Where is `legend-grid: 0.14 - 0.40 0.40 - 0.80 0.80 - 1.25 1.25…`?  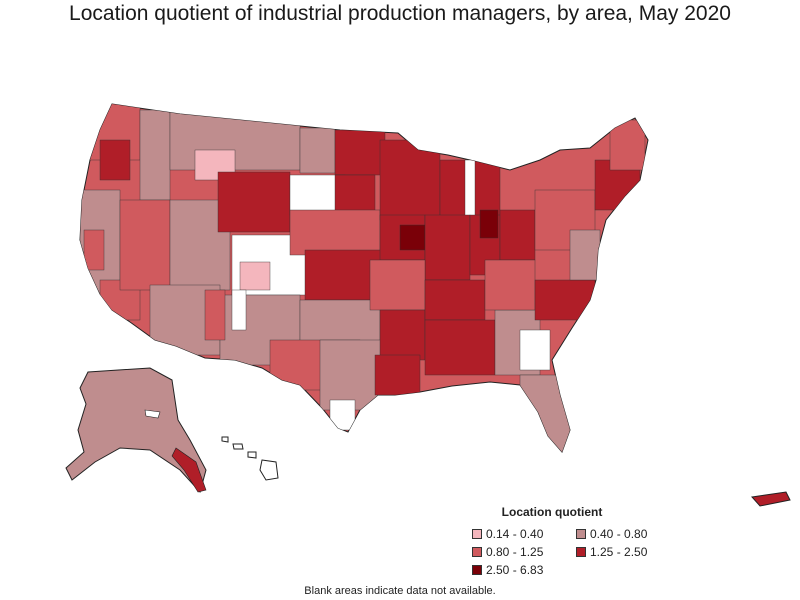
legend-grid: 0.14 - 0.40 0.40 - 0.80 0.80 - 1.25 1.25… is located at coordinates (572, 552).